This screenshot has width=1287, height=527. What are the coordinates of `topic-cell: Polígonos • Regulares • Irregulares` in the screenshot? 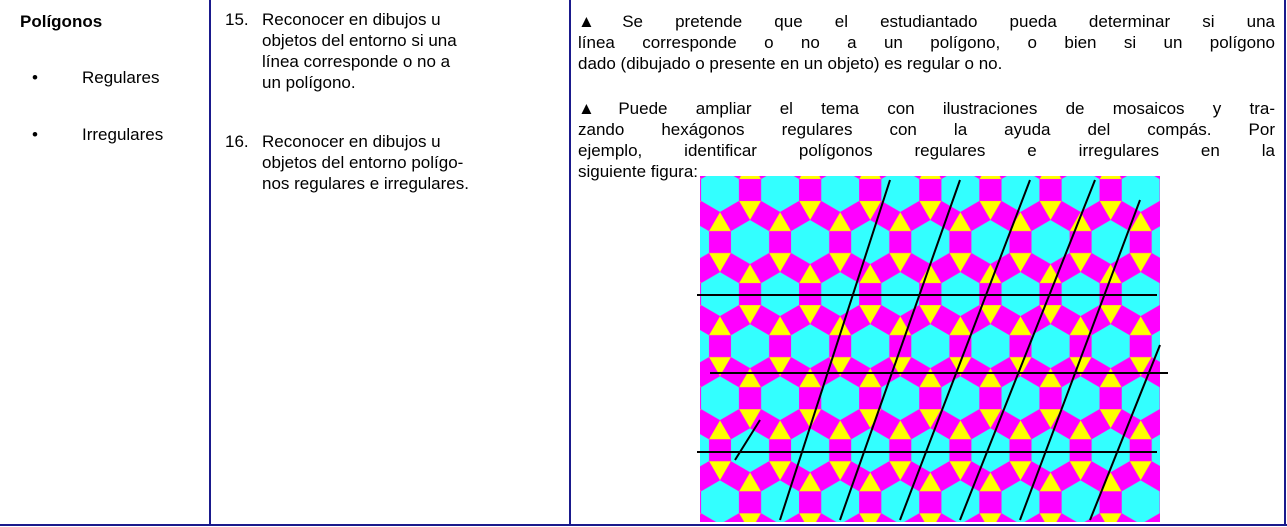 It's located at (112, 78).